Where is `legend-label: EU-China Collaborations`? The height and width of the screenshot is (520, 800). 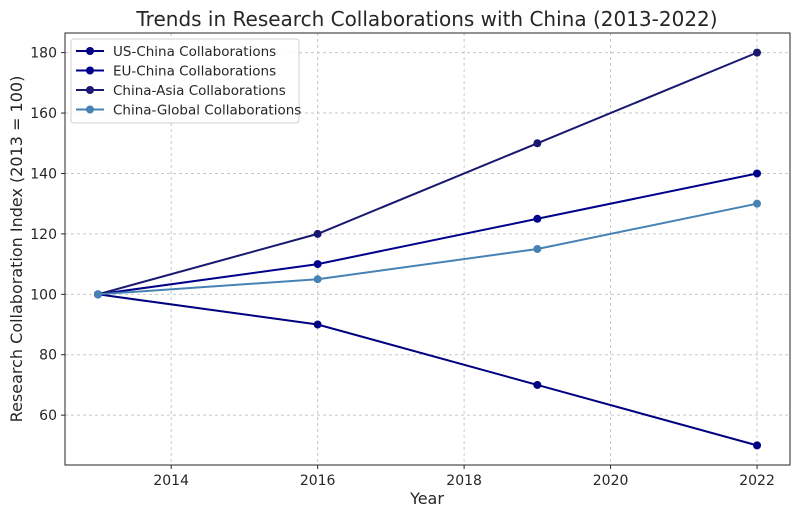 legend-label: EU-China Collaborations is located at coordinates (194, 72).